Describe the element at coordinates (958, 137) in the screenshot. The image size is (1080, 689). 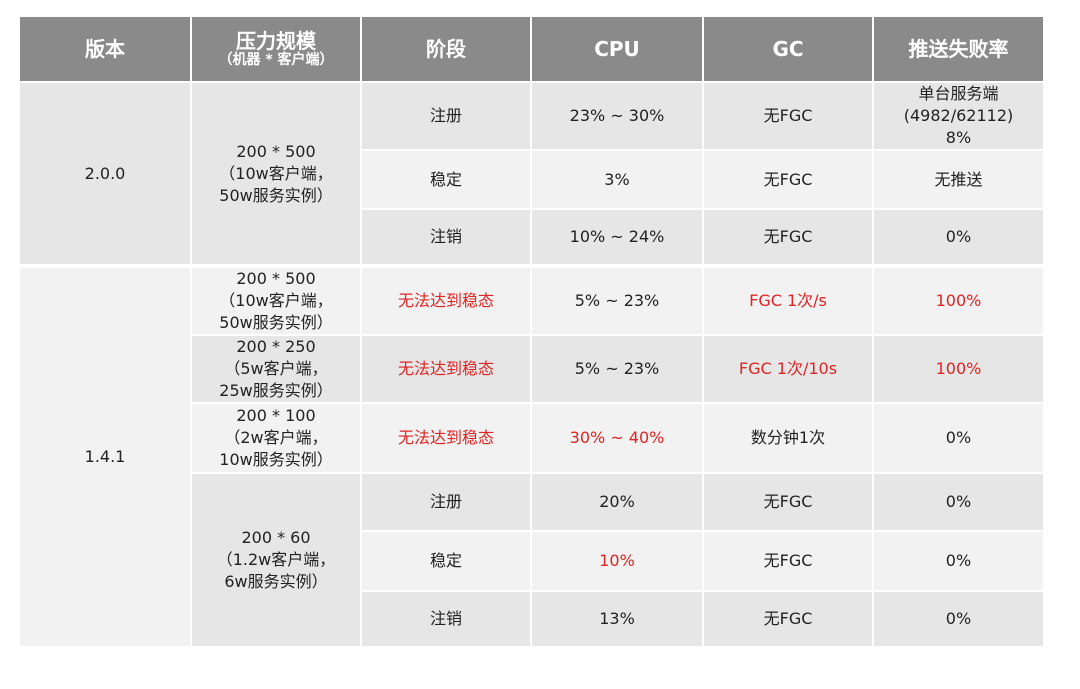
I see `fail-line: 8%` at that location.